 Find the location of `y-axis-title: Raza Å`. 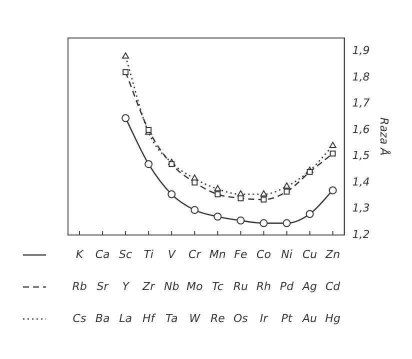

y-axis-title: Raza Å is located at coordinates (385, 137).